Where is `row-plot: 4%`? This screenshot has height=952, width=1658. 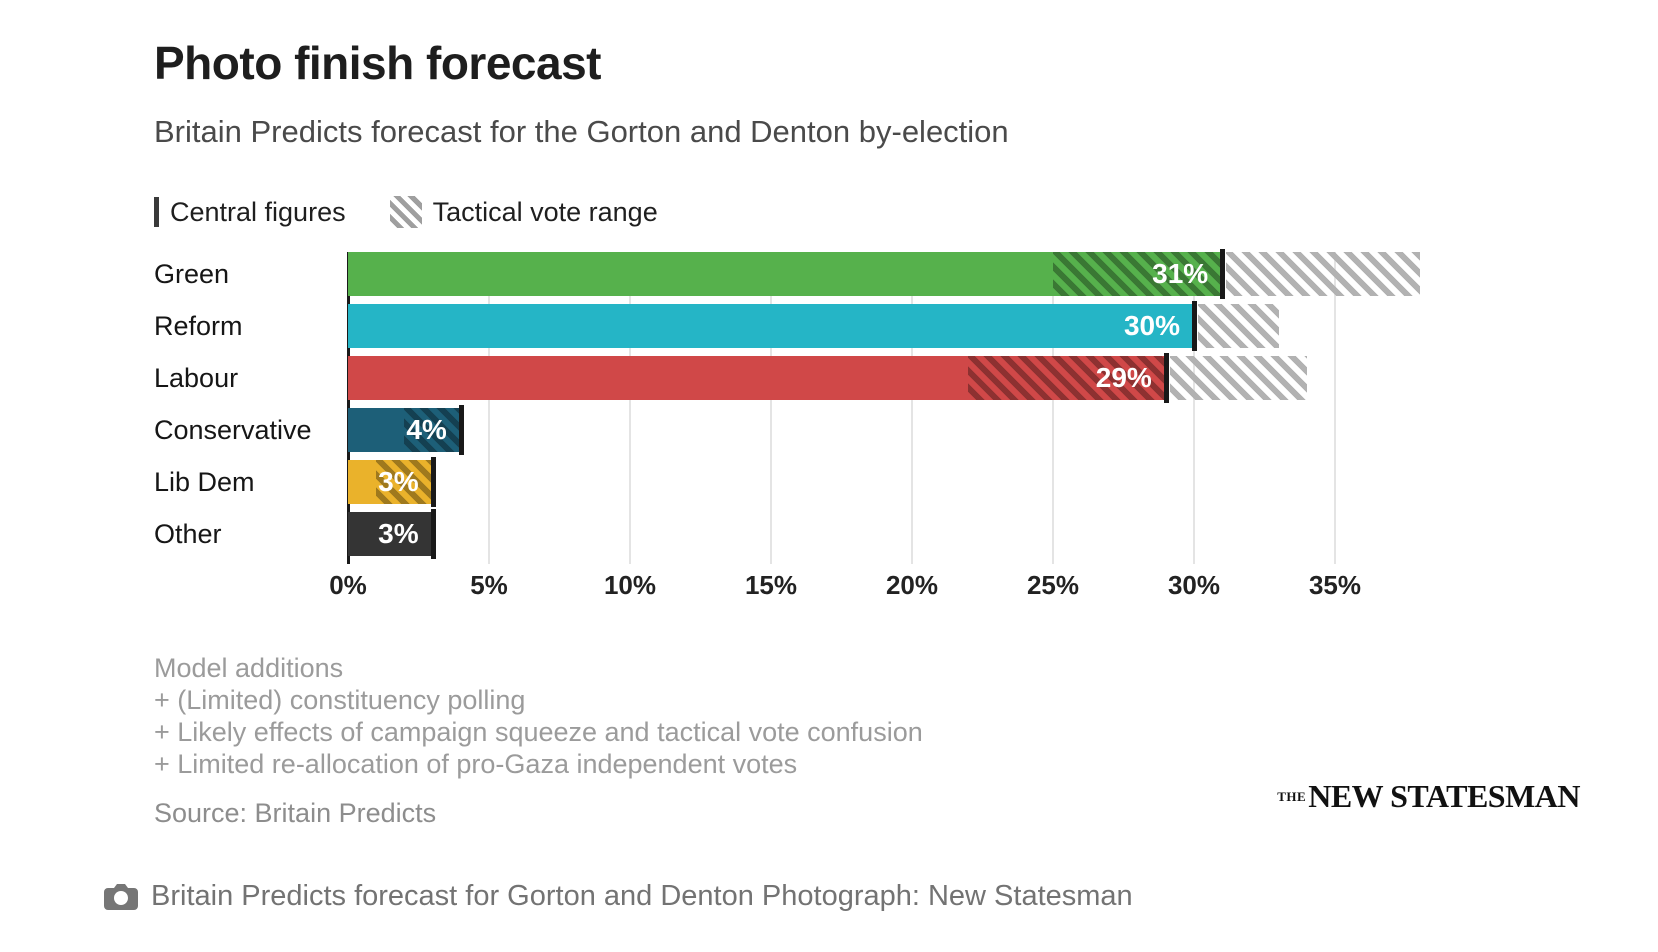 row-plot: 4% is located at coordinates (903, 430).